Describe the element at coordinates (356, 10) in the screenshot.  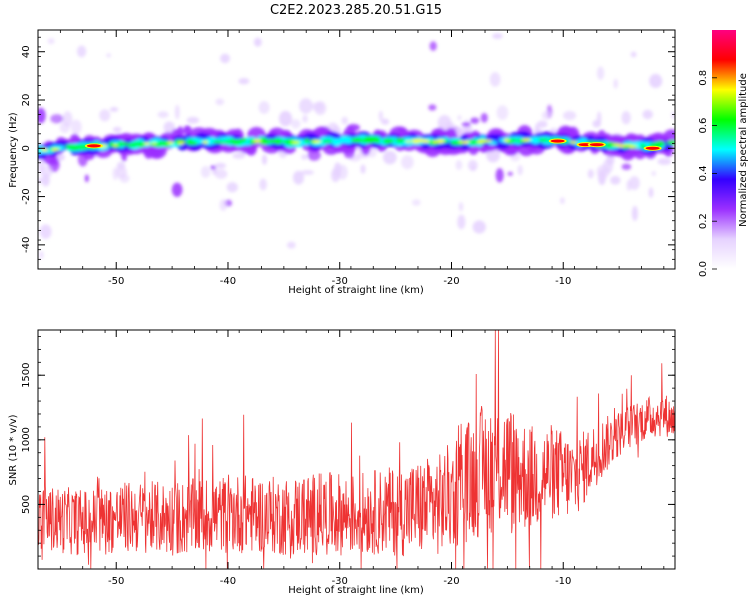
I see `figure-title: C2E2.2023.285.20.51.G15` at that location.